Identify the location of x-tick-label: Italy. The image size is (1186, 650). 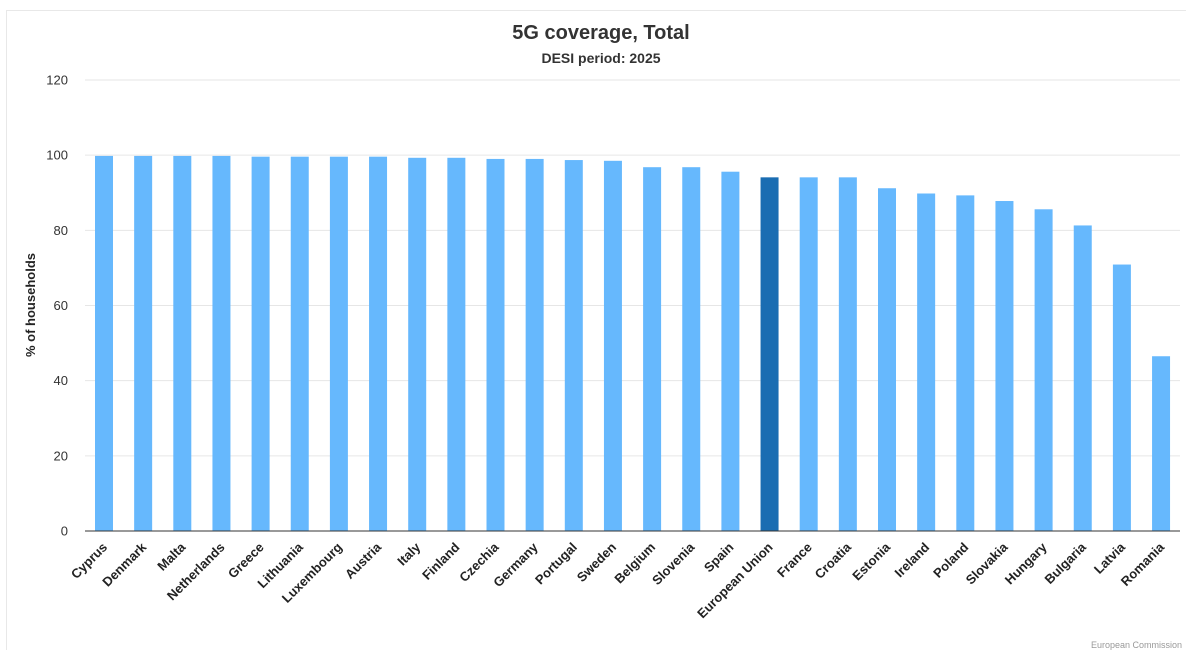
(409, 554).